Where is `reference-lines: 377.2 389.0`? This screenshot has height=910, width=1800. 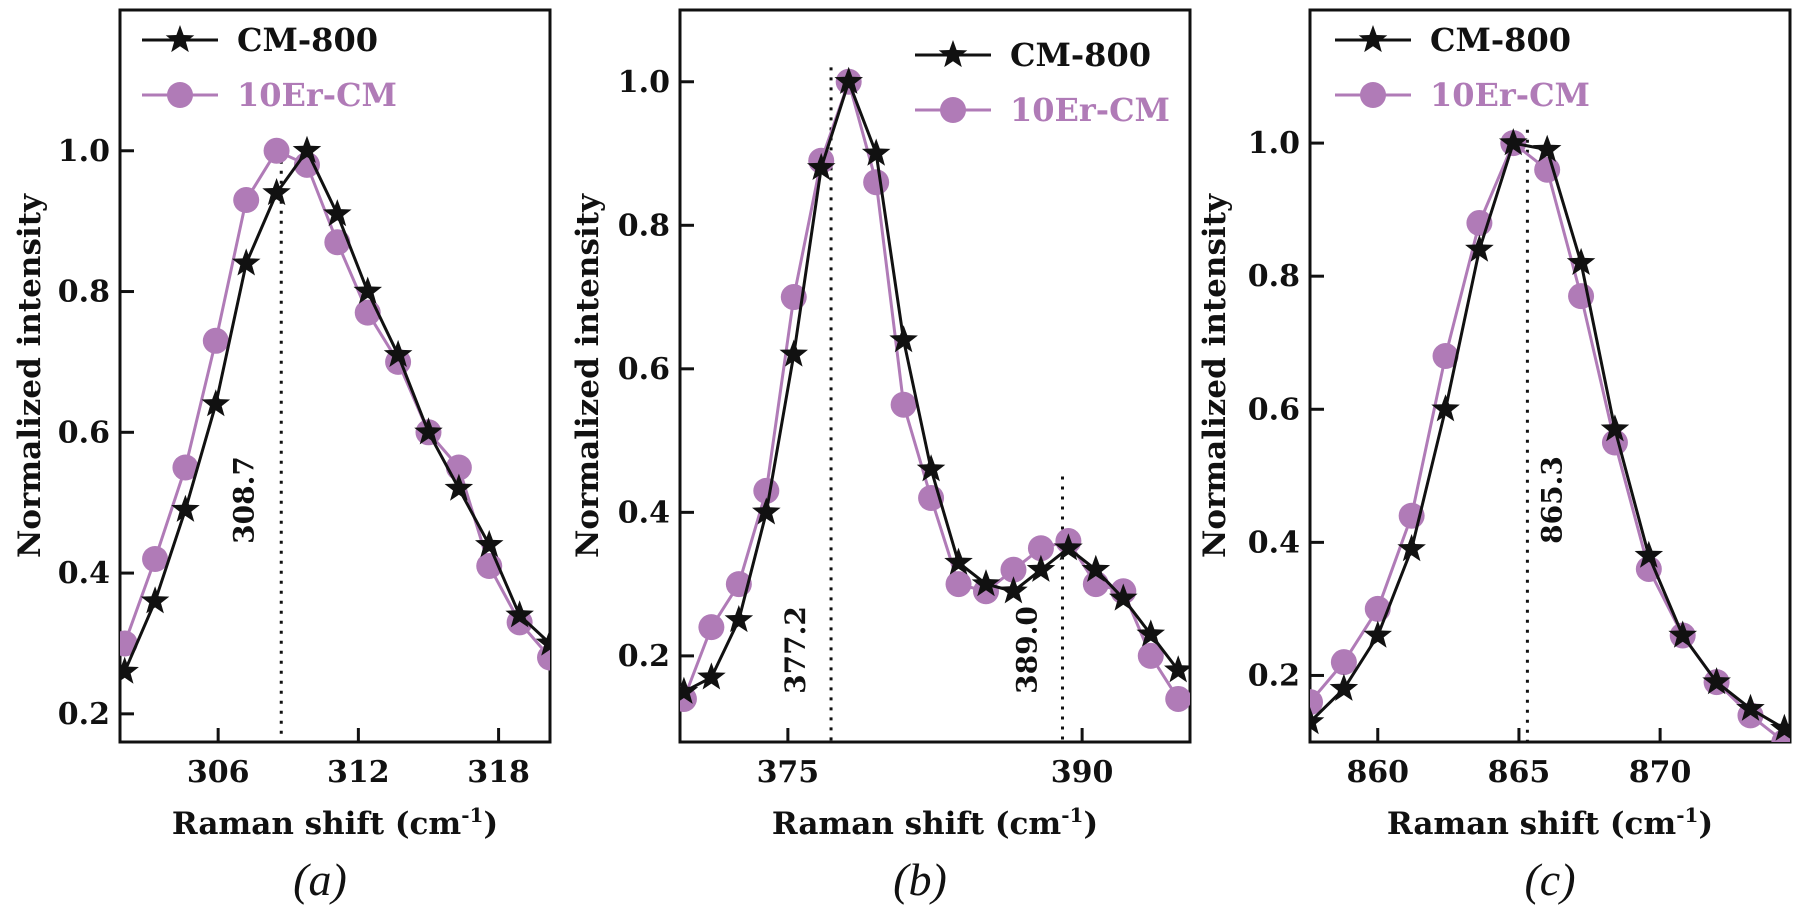 reference-lines: 377.2 389.0 is located at coordinates (921, 404).